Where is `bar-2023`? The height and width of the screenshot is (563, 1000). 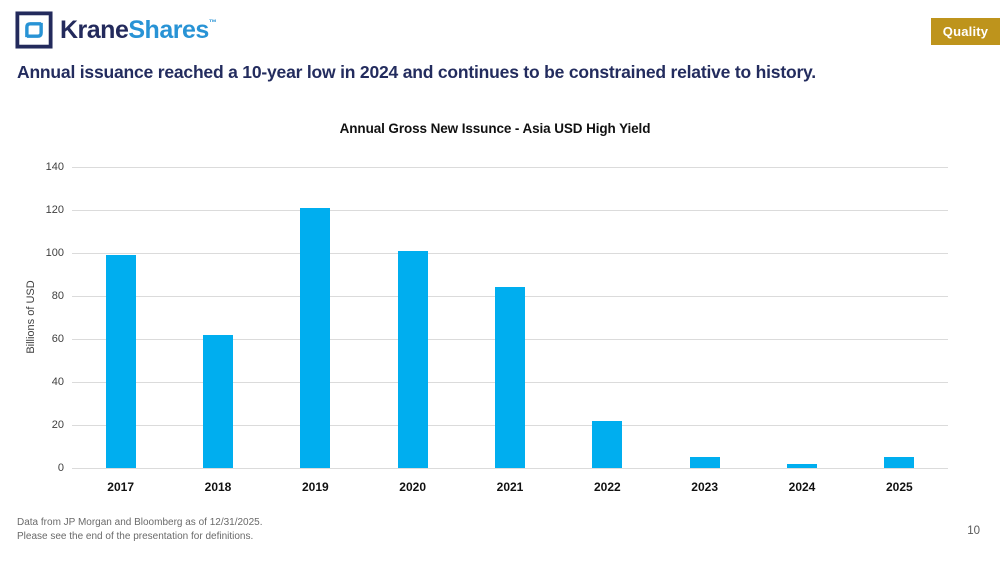 bar-2023 is located at coordinates (704, 462).